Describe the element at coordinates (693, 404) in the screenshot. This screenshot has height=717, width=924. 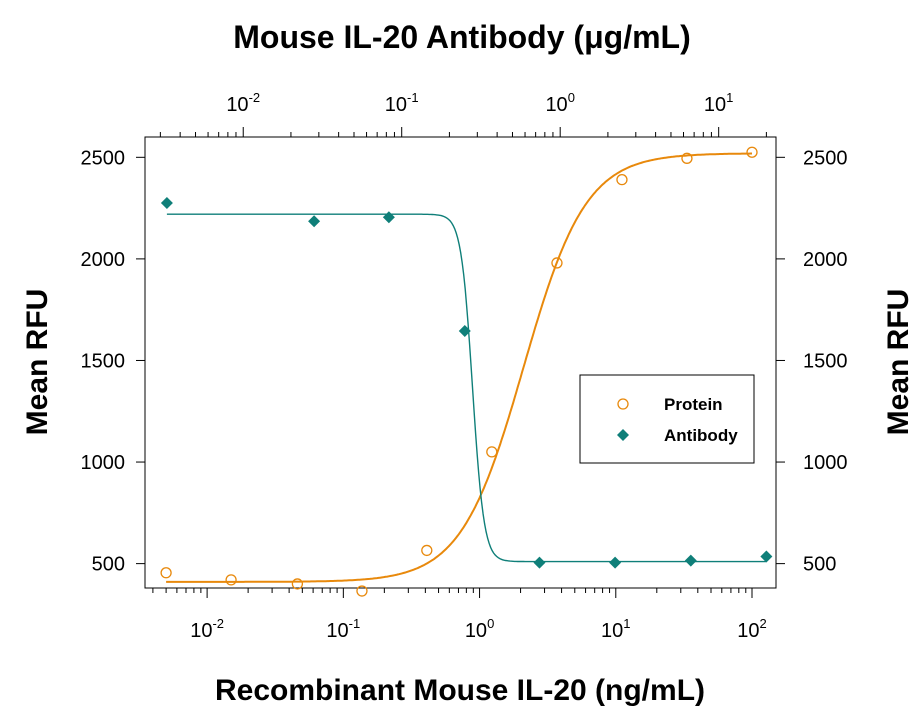
I see `legend-label-protein: Protein` at that location.